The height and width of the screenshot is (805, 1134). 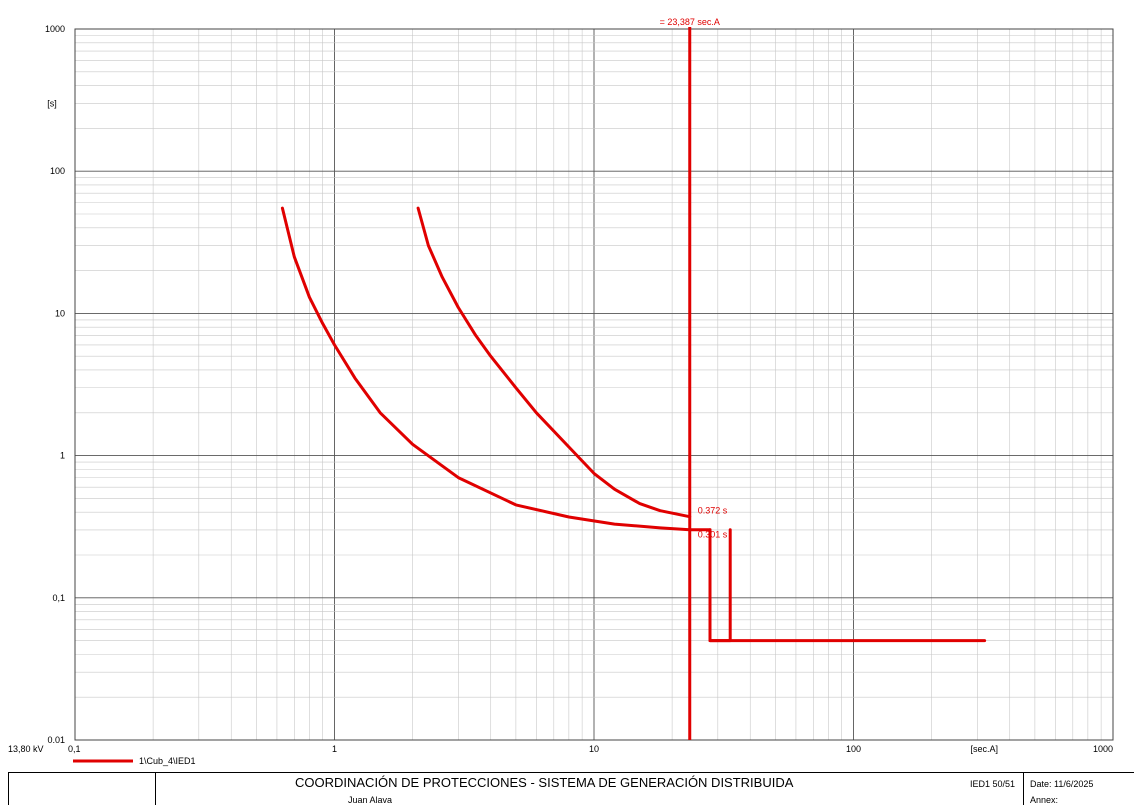 What do you see at coordinates (52, 103) in the screenshot?
I see `y-axis-label: [s]` at bounding box center [52, 103].